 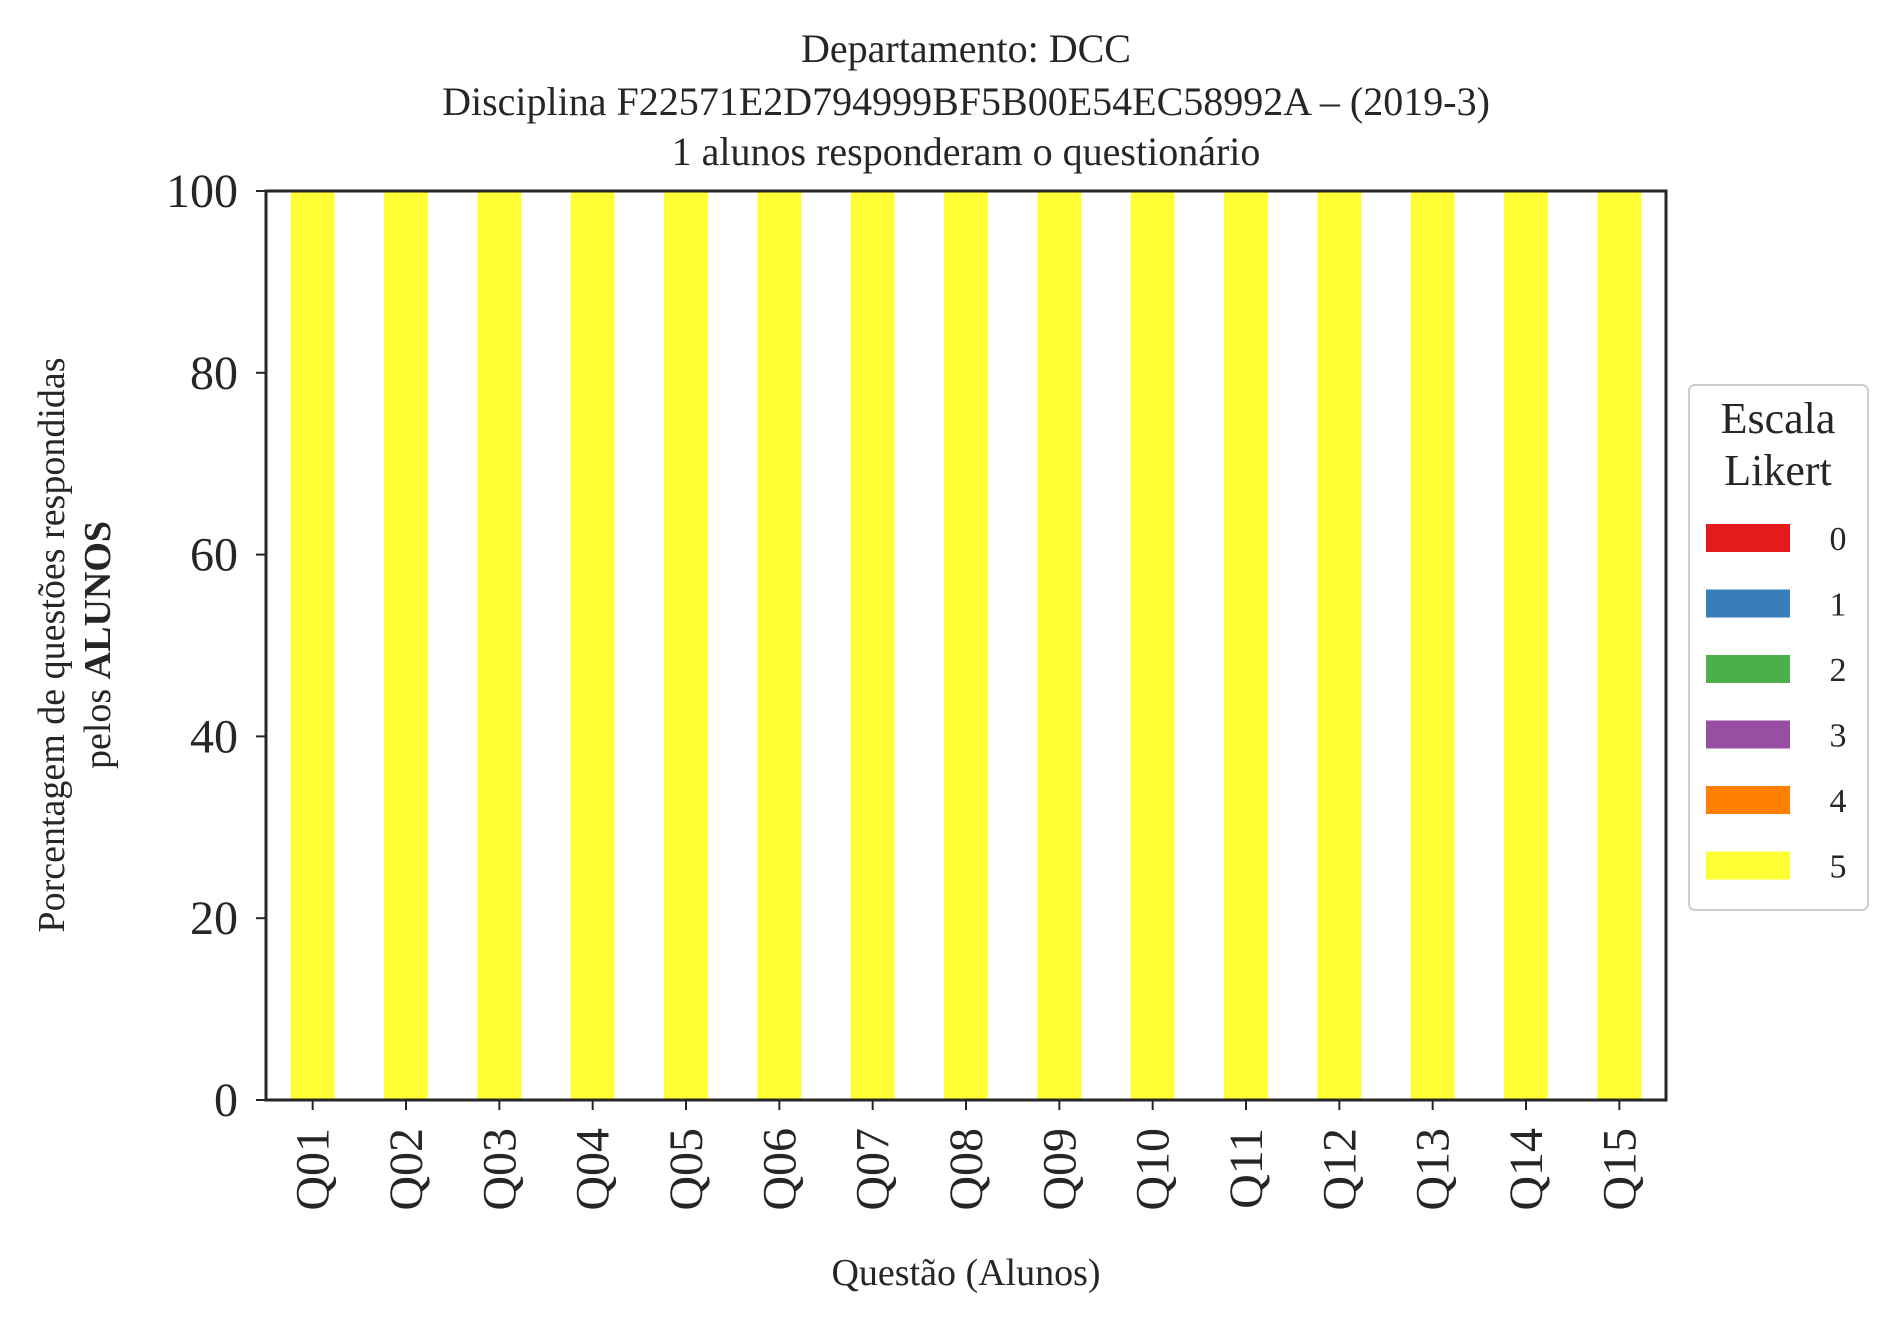 What do you see at coordinates (1838, 867) in the screenshot?
I see `legend-label-5: 5` at bounding box center [1838, 867].